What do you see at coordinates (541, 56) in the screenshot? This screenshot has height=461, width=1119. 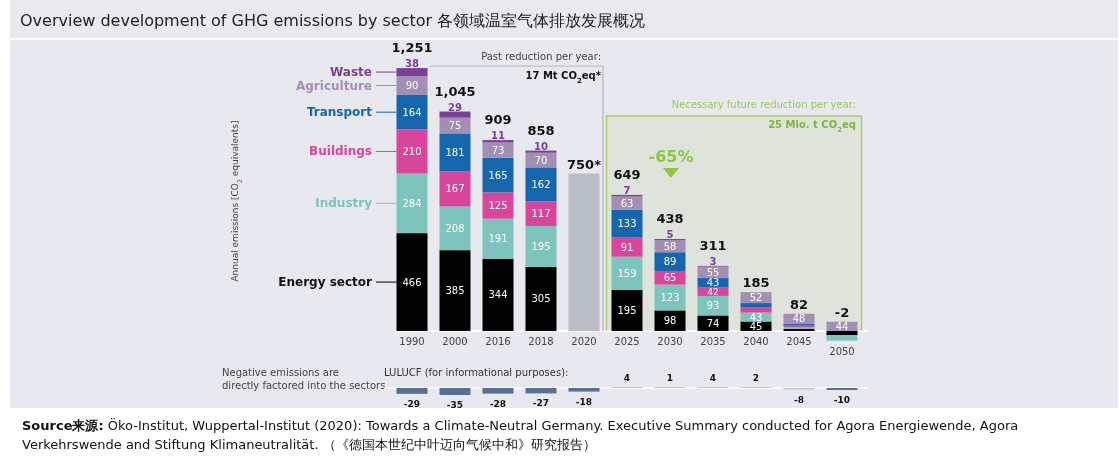 I see `text: Past reduction per year:` at bounding box center [541, 56].